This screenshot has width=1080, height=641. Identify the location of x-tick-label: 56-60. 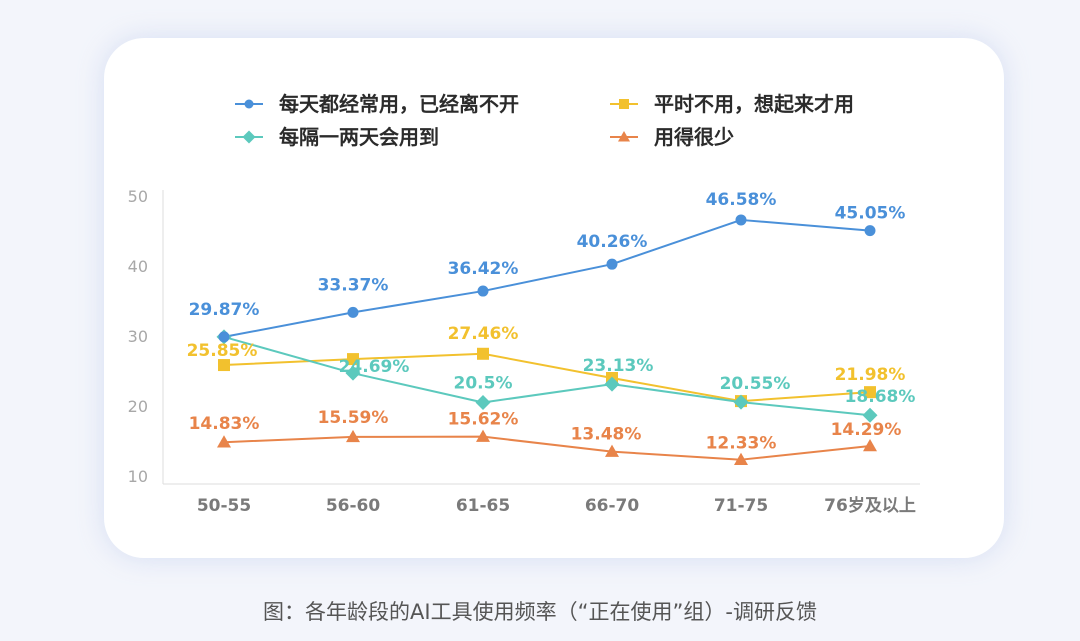
(353, 506).